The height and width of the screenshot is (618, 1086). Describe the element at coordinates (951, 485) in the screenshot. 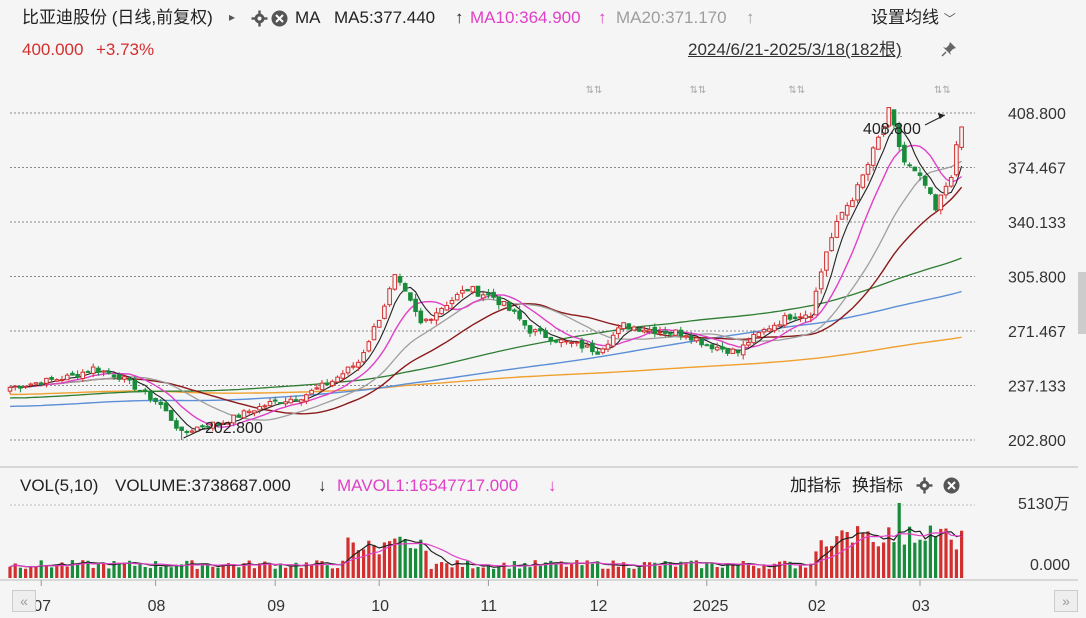

I see `volume-close-icon` at that location.